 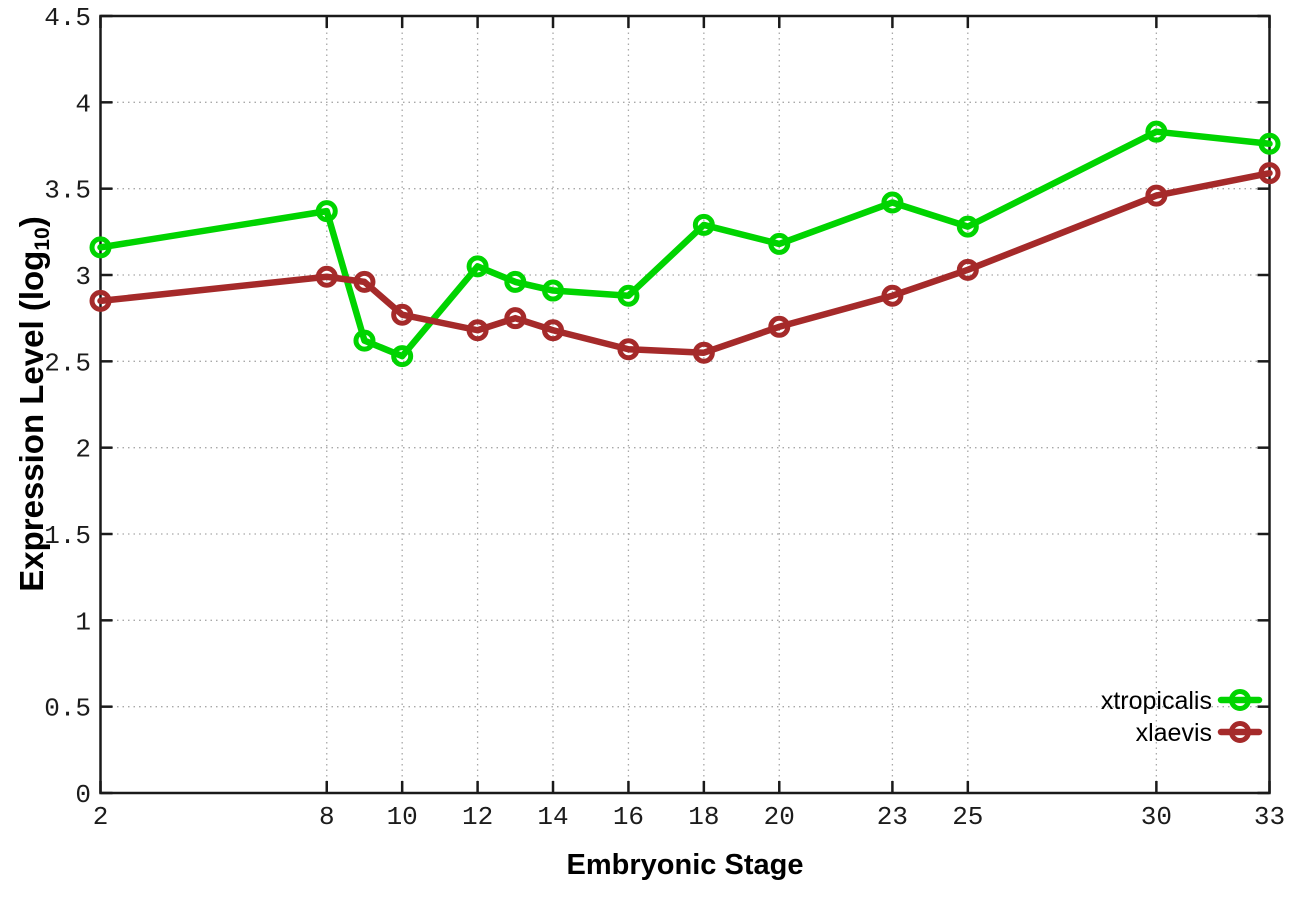 What do you see at coordinates (83, 277) in the screenshot?
I see `y-tick-label: 3` at bounding box center [83, 277].